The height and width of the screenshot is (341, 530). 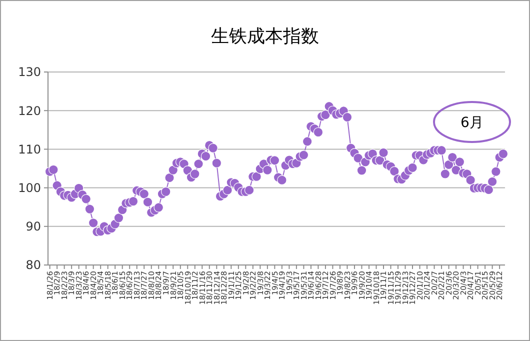 What do you see at coordinates (265, 36) in the screenshot?
I see `chart-title: 生铁成本指数` at bounding box center [265, 36].